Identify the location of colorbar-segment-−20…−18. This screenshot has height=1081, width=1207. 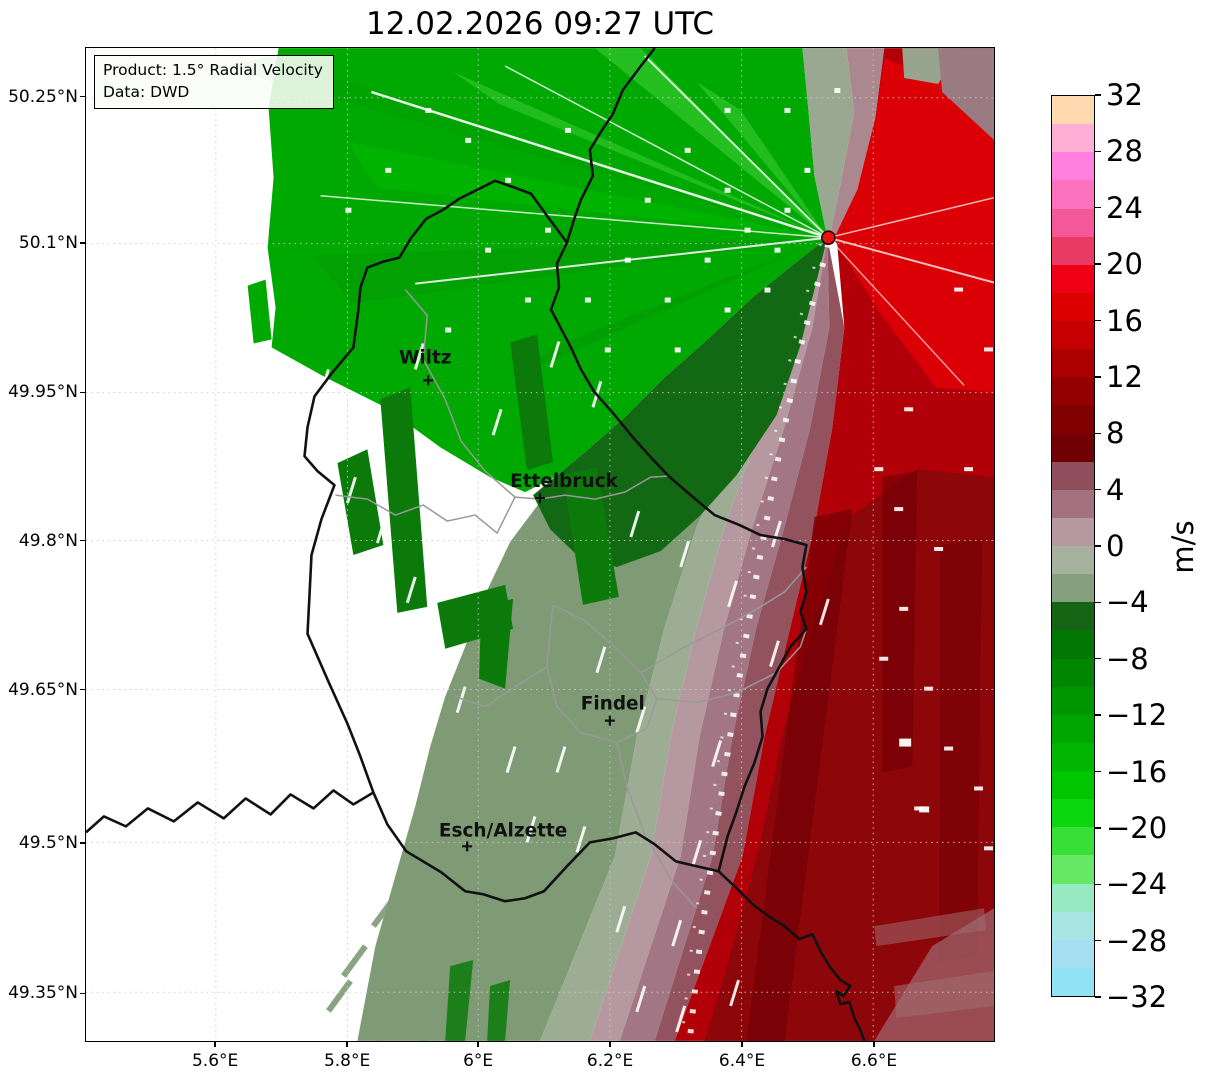
(1073, 813).